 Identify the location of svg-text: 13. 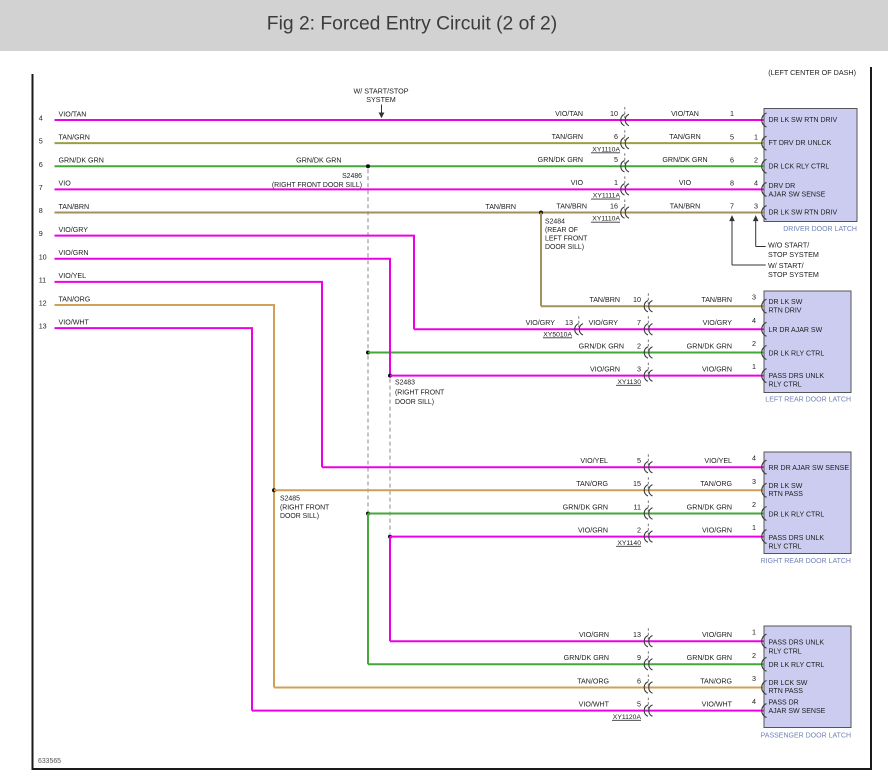
(637, 634).